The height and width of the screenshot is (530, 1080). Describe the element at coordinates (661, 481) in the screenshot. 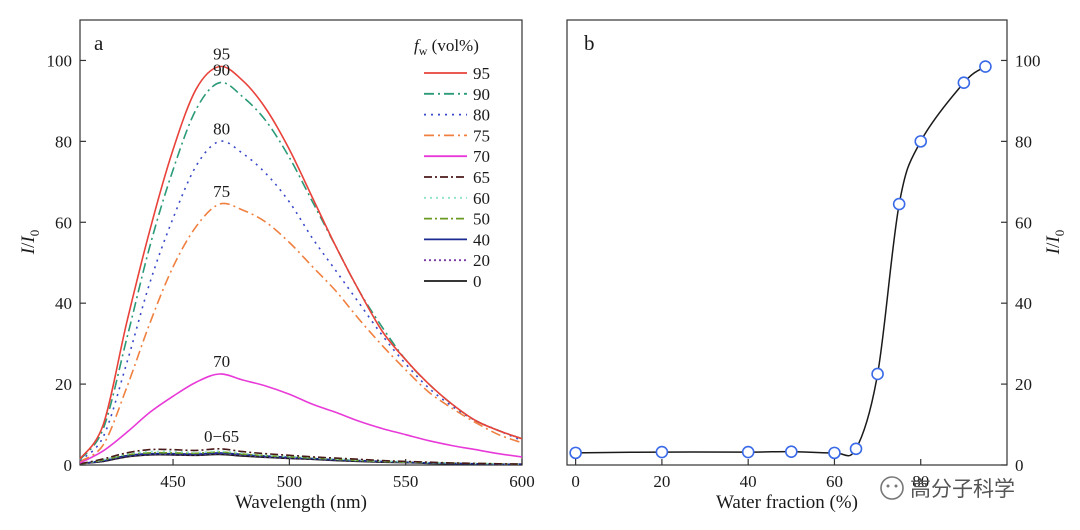

I see `panel-b-x-tick-label: 20` at that location.